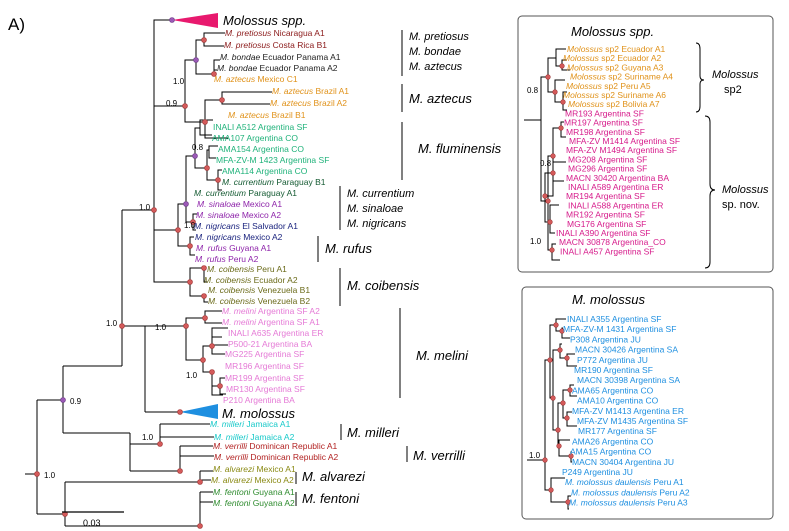 This screenshot has height=531, width=789. I want to click on tip-label: M. milleri Jamaica A1, so click(250, 424).